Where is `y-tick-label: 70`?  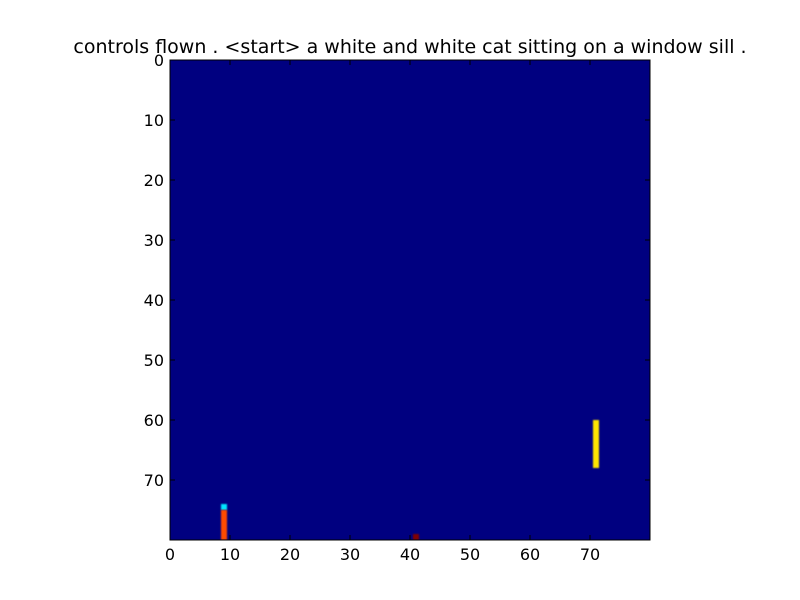
y-tick-label: 70 is located at coordinates (154, 480).